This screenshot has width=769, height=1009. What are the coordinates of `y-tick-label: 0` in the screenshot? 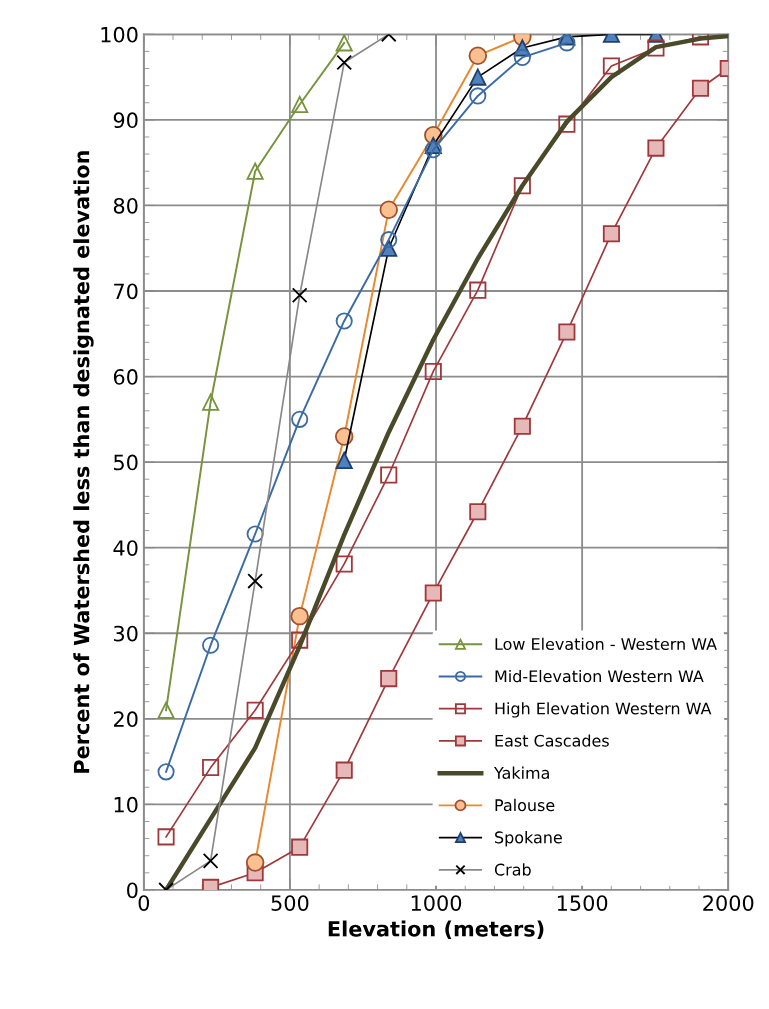 It's located at (132, 890).